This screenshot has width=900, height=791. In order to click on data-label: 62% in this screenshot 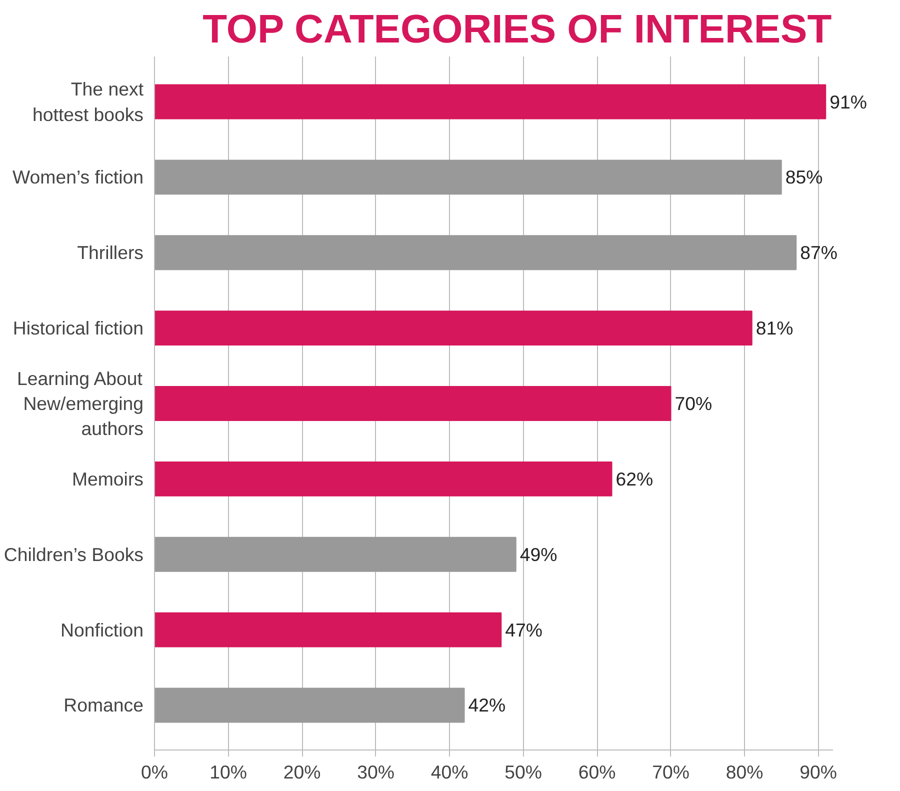, I will do `click(635, 479)`.